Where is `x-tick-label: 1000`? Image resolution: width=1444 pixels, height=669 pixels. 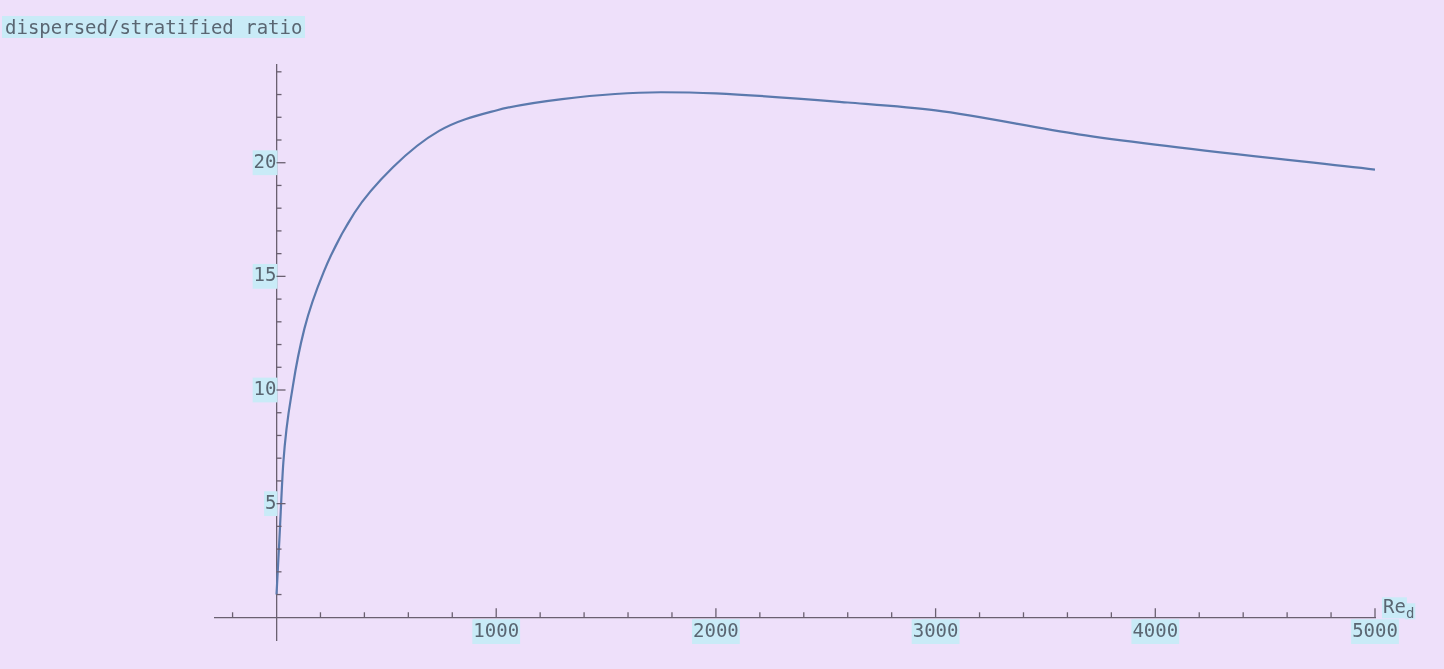
x-tick-label: 1000 is located at coordinates (496, 629).